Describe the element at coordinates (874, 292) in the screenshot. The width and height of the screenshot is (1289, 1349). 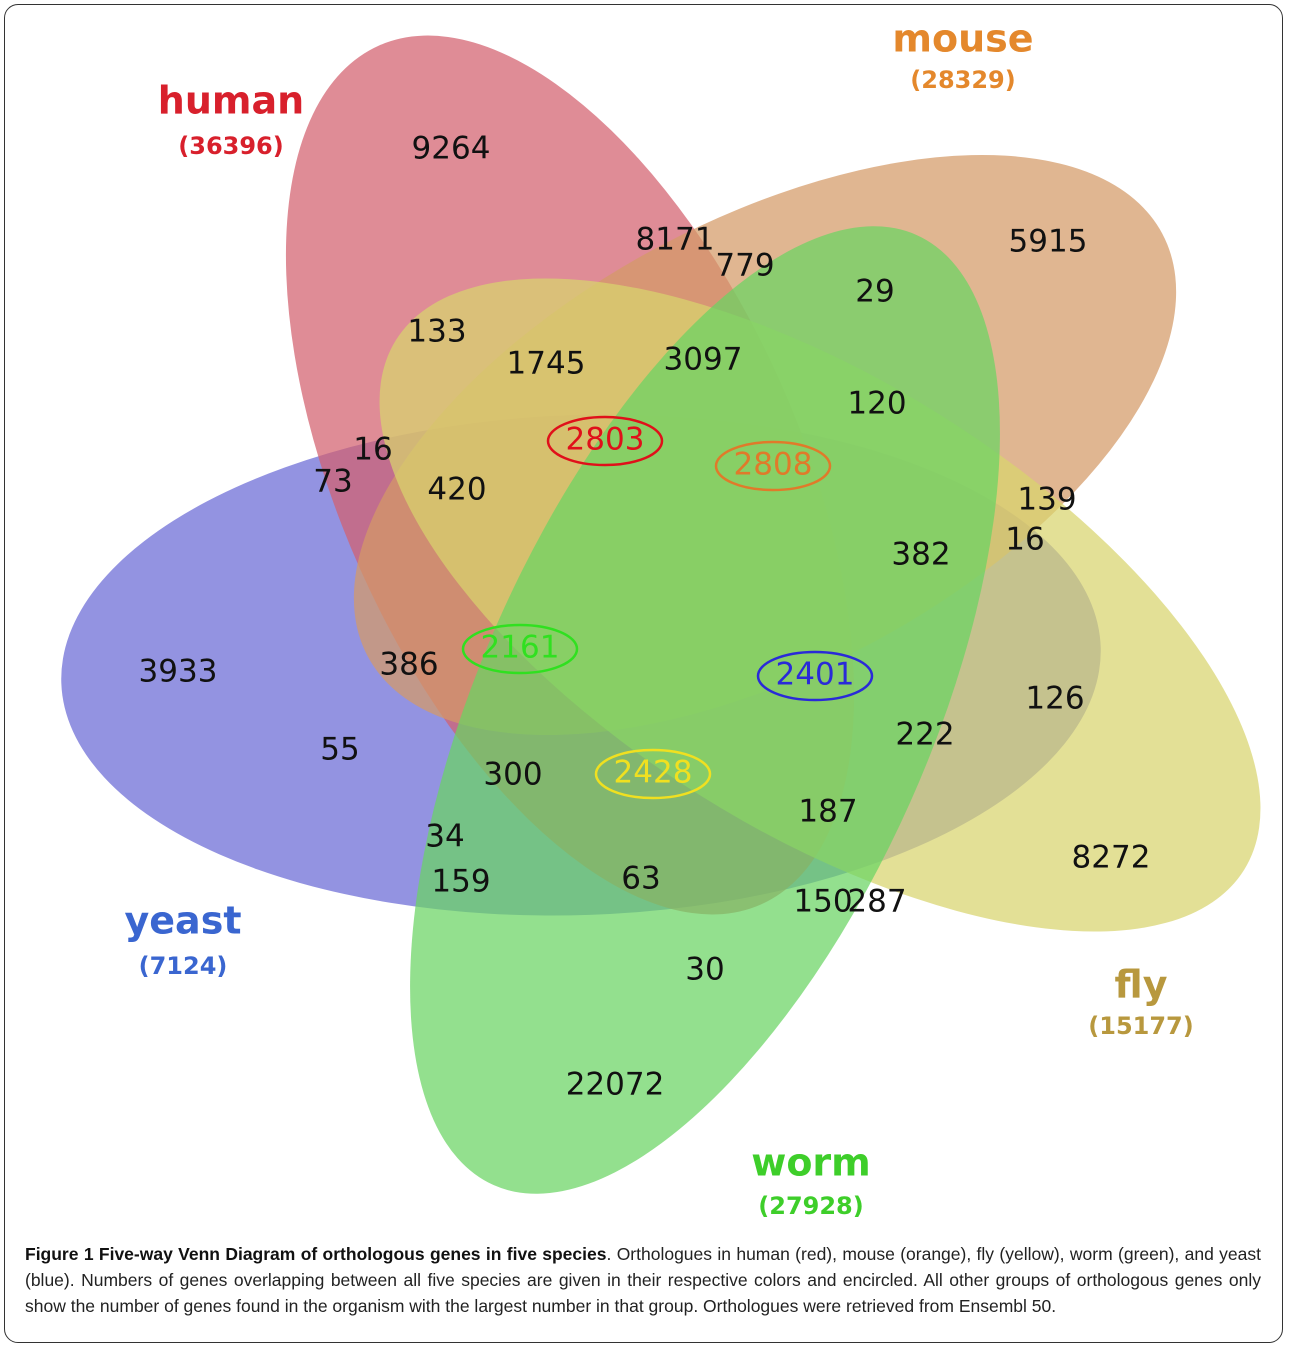
I see `region-count: 29` at that location.